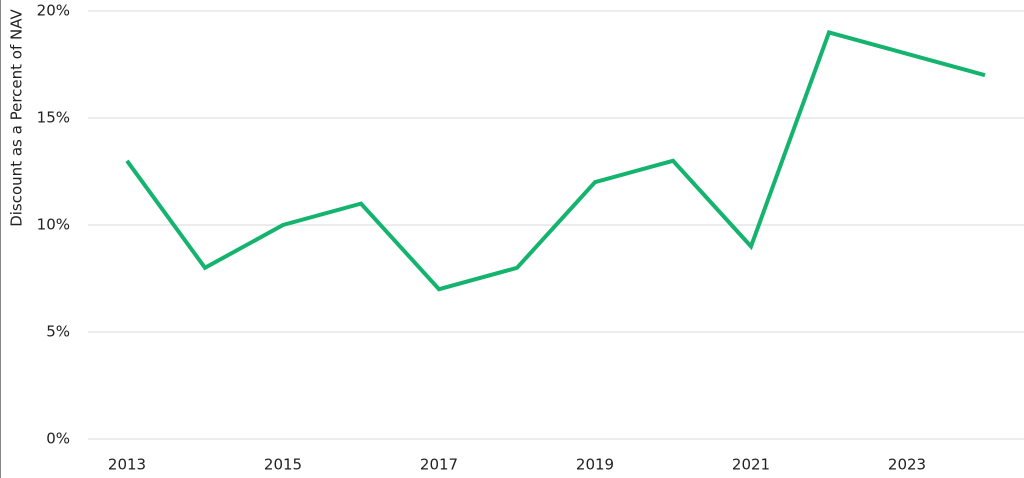 The width and height of the screenshot is (1024, 478). What do you see at coordinates (595, 465) in the screenshot?
I see `x-tick-label: 2019` at bounding box center [595, 465].